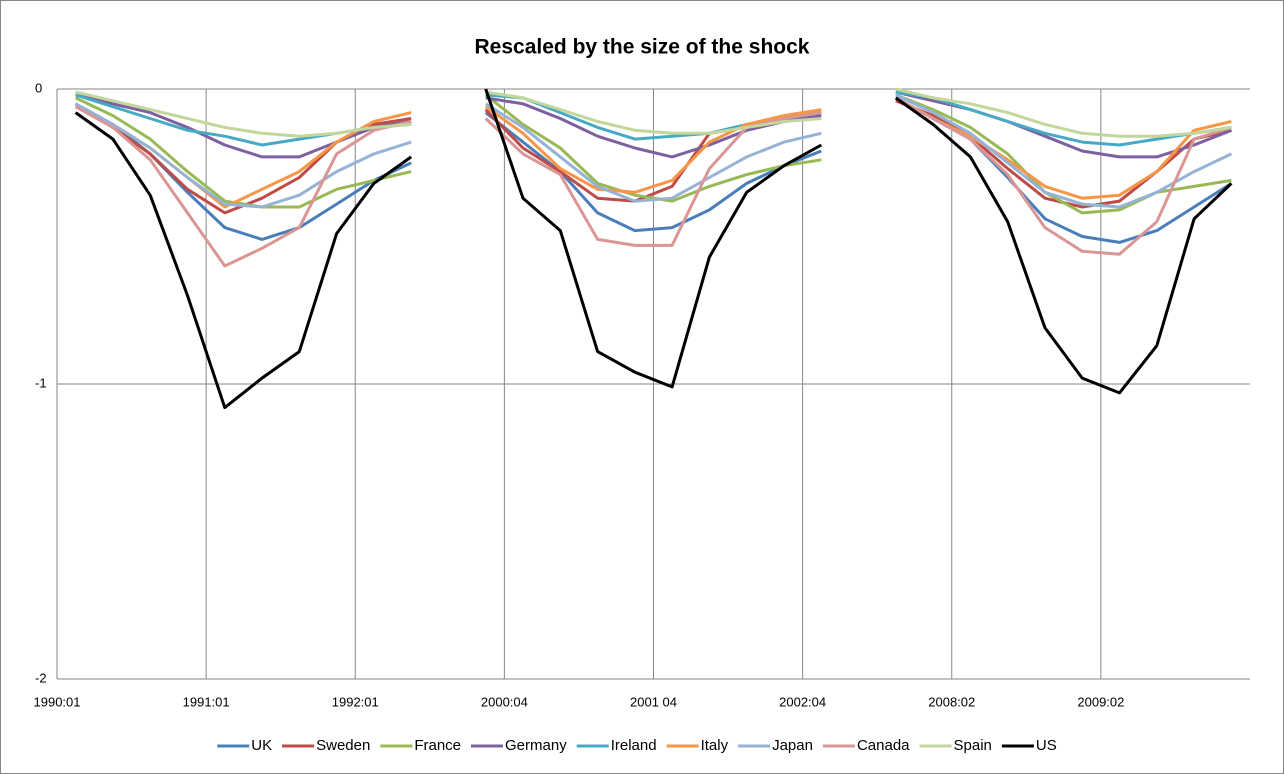 The width and height of the screenshot is (1284, 774). Describe the element at coordinates (653, 701) in the screenshot. I see `x-tick-label: 2001 04` at that location.